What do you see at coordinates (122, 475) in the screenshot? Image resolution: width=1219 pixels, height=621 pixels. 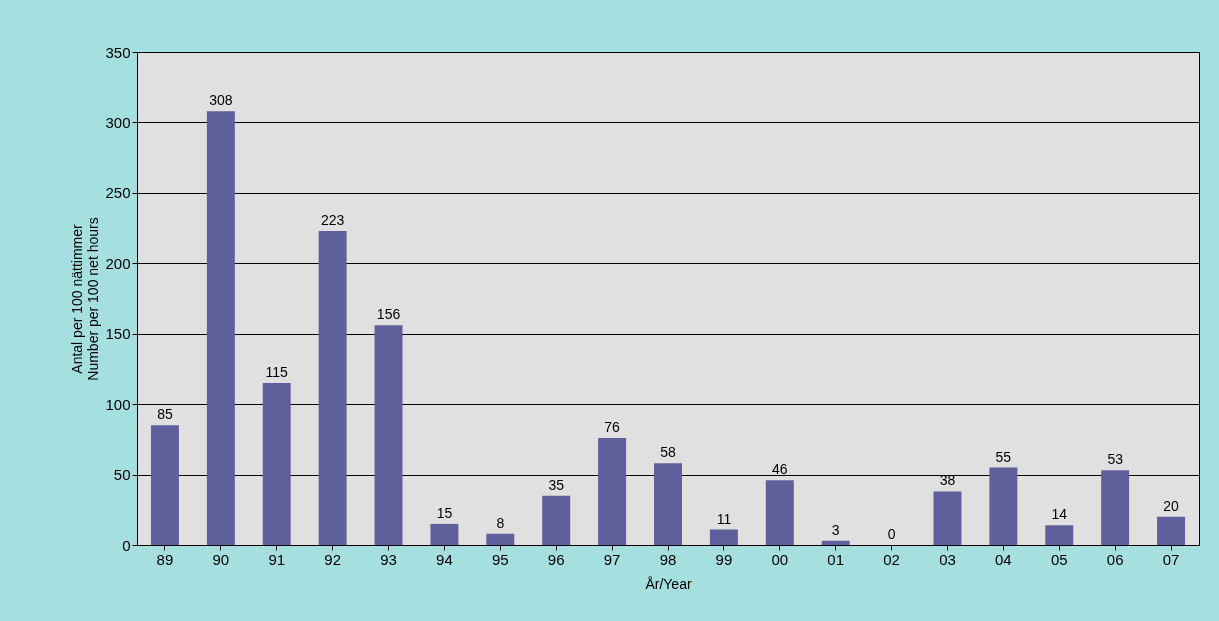 I see `y-tick-label: 50` at bounding box center [122, 475].